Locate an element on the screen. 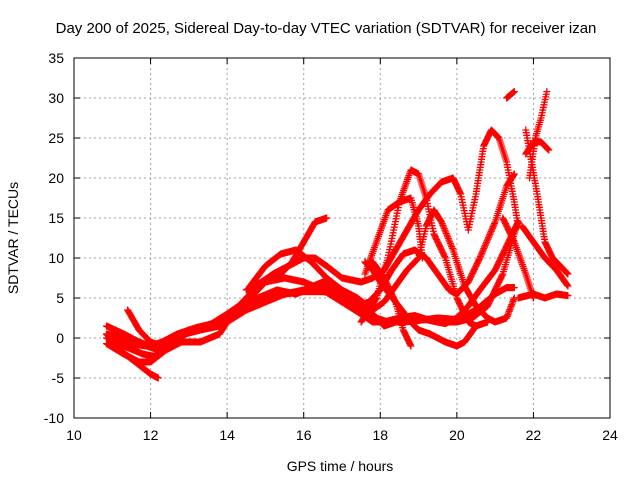 The width and height of the screenshot is (640, 480). y-axis-label: SDTVAR / TECUs is located at coordinates (13, 238).